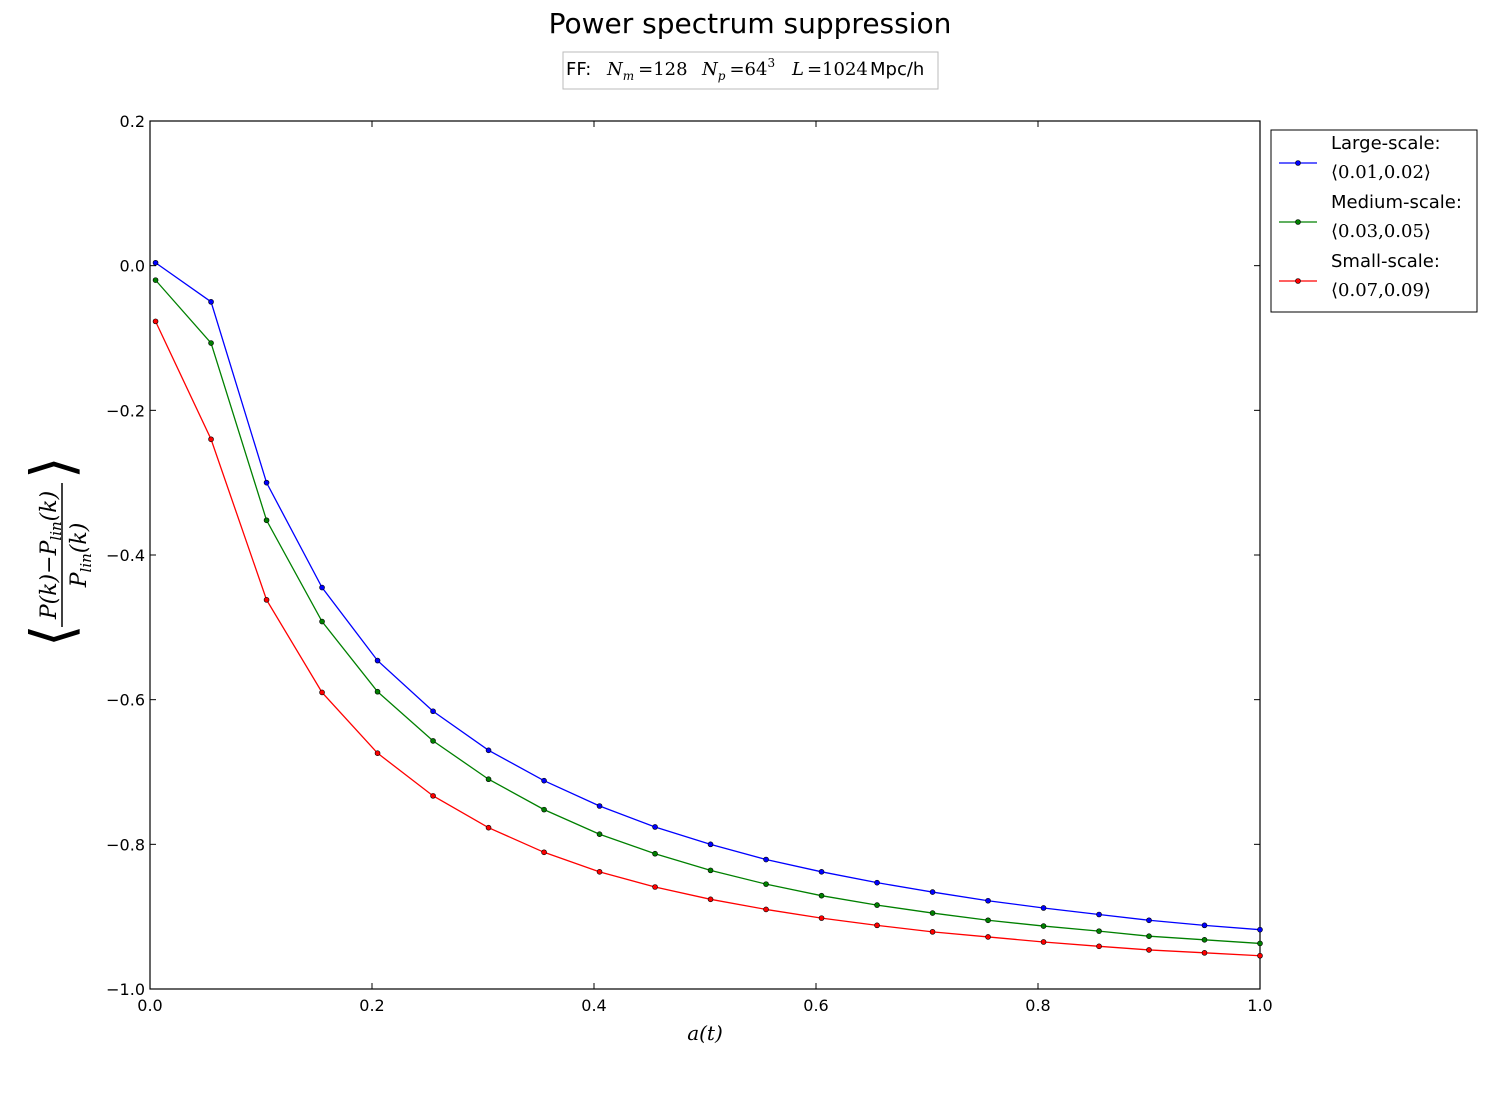  What do you see at coordinates (1381, 231) in the screenshot?
I see `legend-range: ⟨0.03,0.05⟩` at bounding box center [1381, 231].